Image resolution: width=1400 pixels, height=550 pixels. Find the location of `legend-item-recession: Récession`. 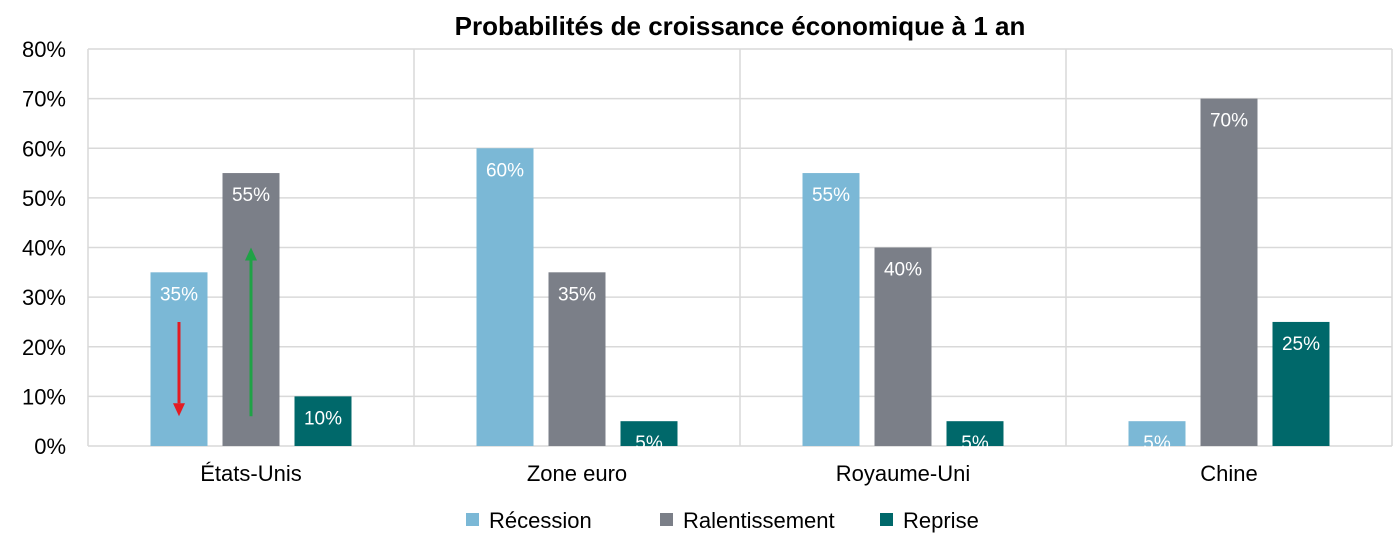

legend-item-recession: Récession is located at coordinates (529, 520).